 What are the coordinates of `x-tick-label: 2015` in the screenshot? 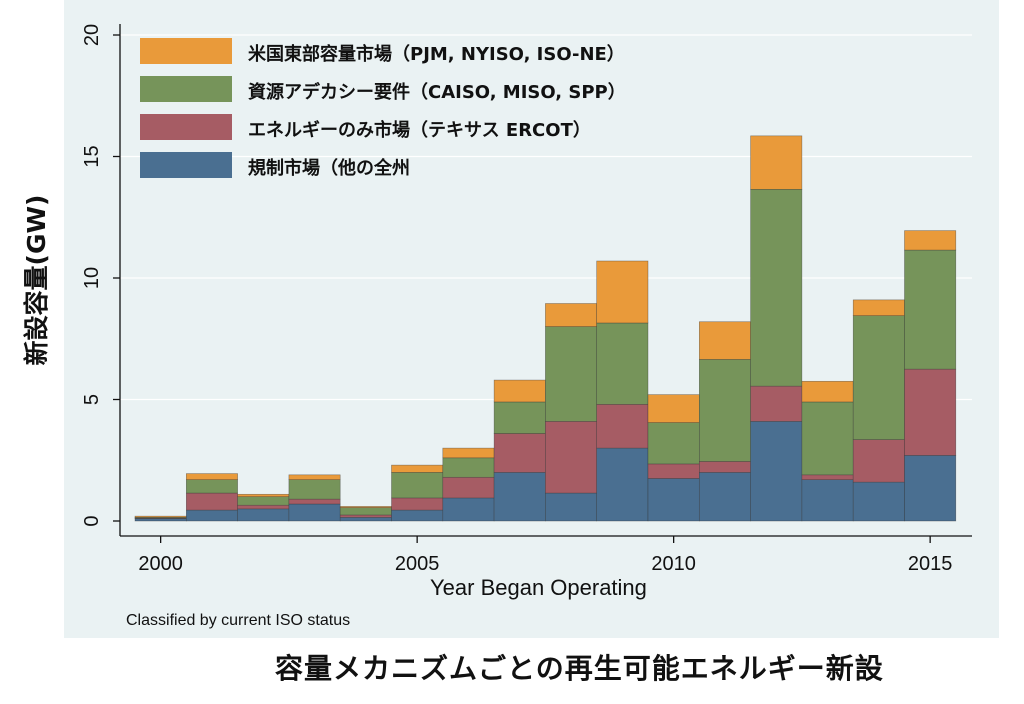 It's located at (930, 564).